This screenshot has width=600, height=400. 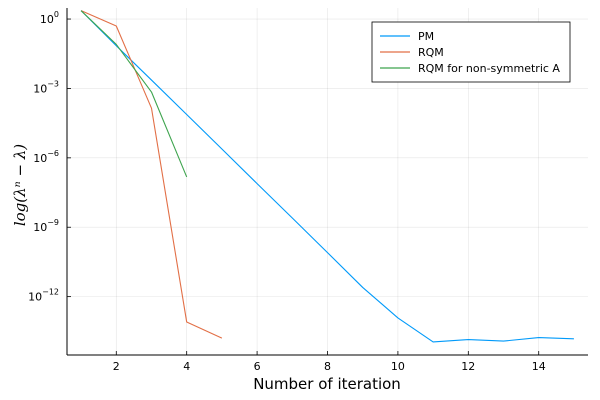 What do you see at coordinates (539, 366) in the screenshot?
I see `x-tick-label: 14` at bounding box center [539, 366].